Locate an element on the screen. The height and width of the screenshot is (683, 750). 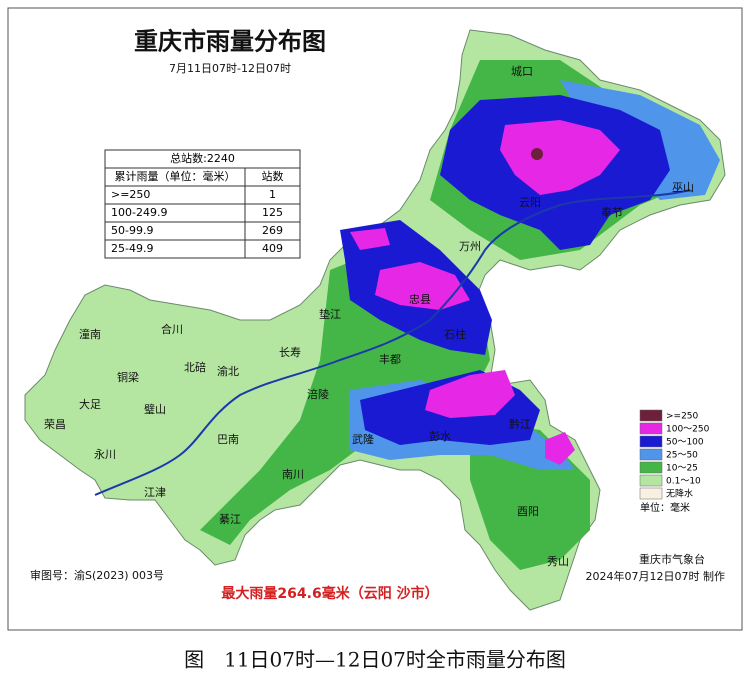
approval-number: 审图号：渝S(2023) 003号 is located at coordinates (97, 575).